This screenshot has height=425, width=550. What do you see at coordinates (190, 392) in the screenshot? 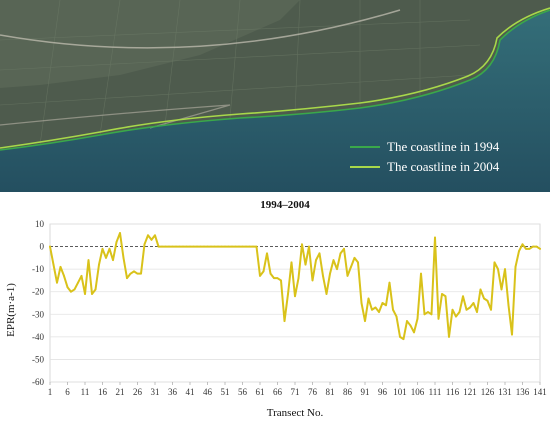
I see `x-tick-label: 41` at bounding box center [190, 392].